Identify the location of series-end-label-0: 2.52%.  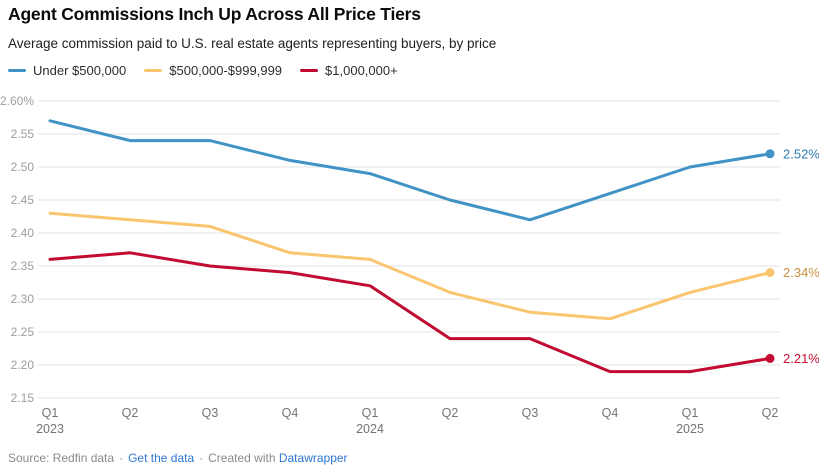
(801, 153).